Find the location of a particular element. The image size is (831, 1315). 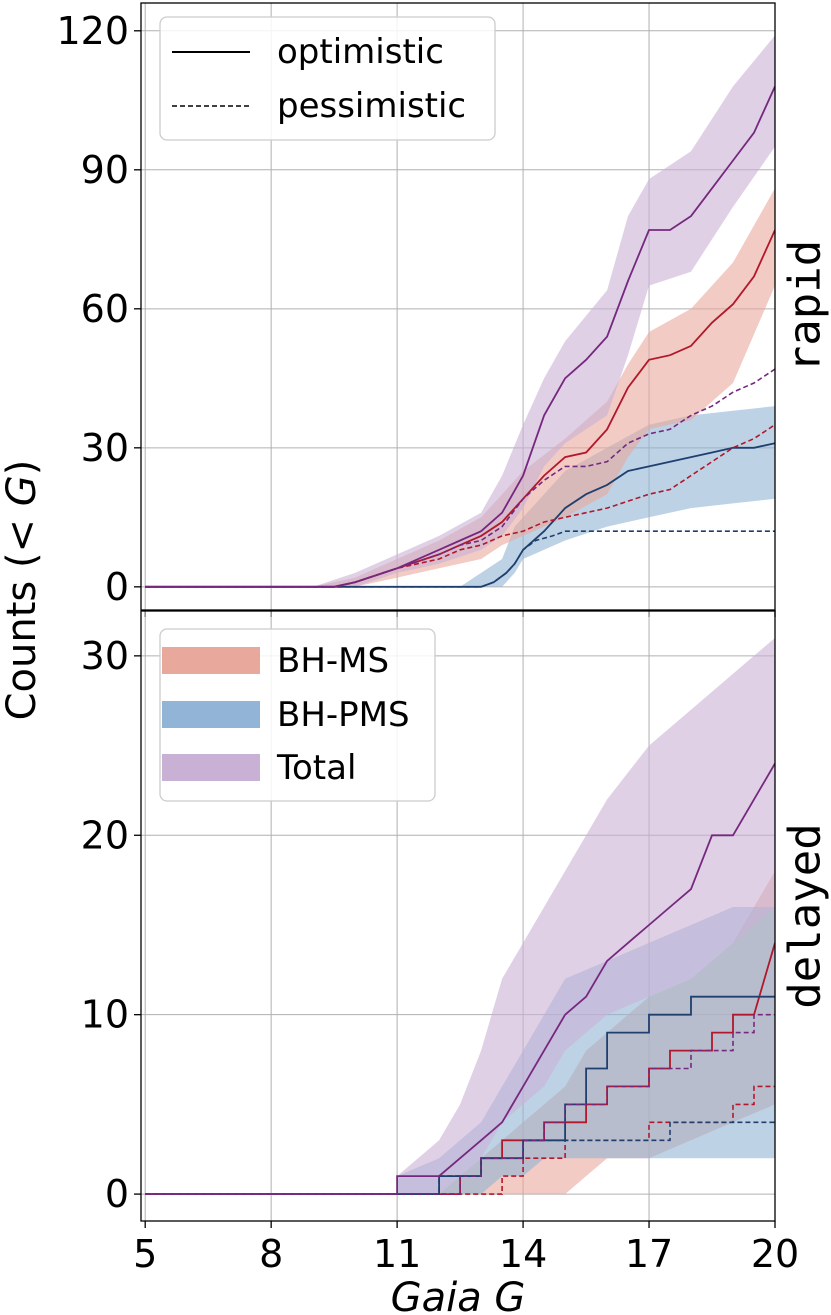

legend-pessimistic-label: pessimistic is located at coordinates (371, 106).